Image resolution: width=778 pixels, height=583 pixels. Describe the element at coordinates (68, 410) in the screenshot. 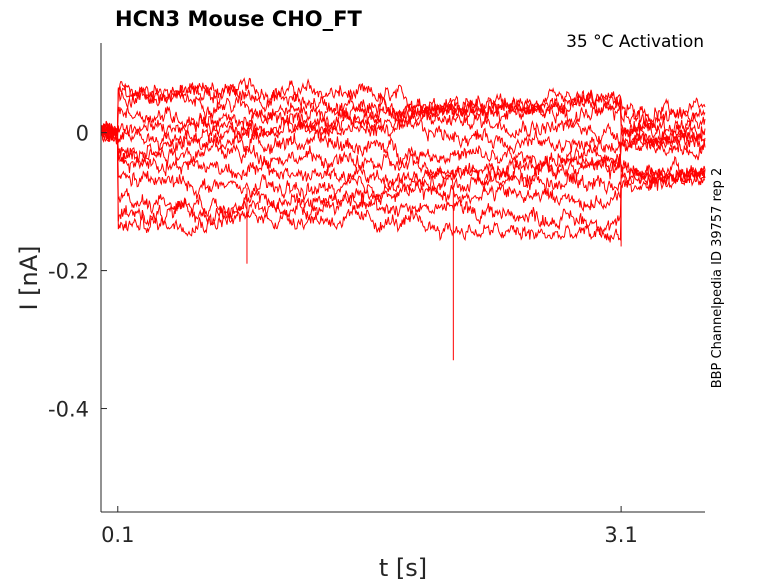

I see `y-tick-label: -0.4` at that location.